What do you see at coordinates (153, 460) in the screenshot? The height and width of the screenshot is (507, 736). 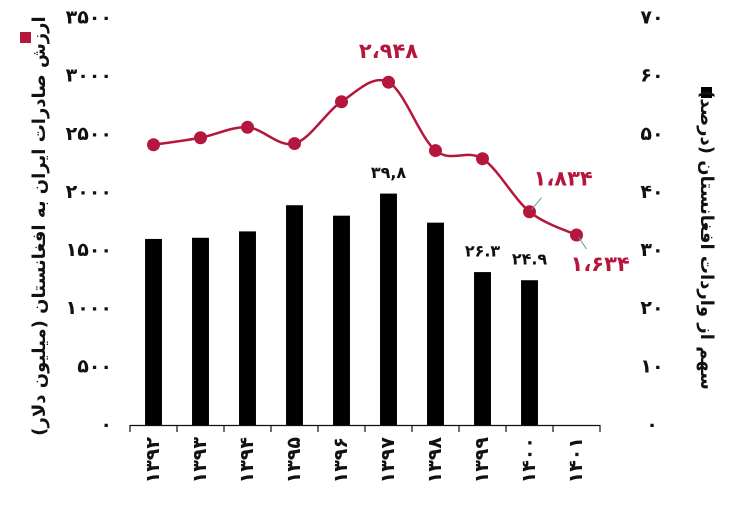 I see `x-tick-label: ۱۳۹۲` at bounding box center [153, 460].